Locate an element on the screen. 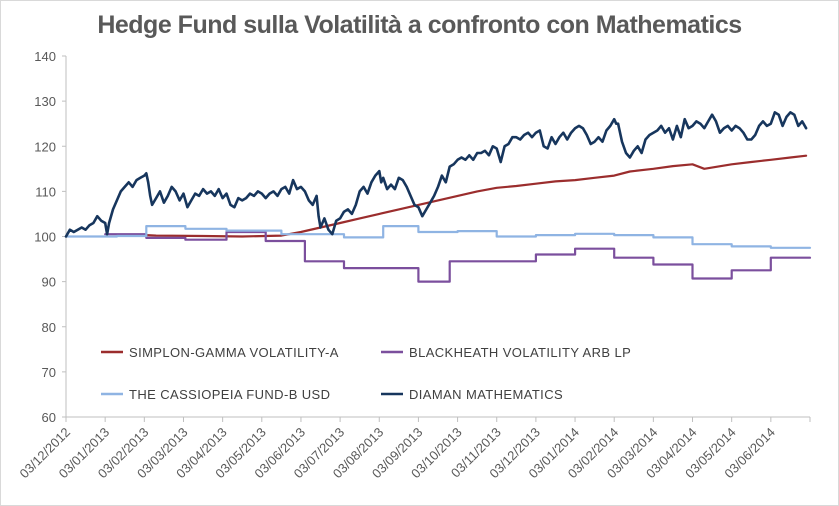 The height and width of the screenshot is (506, 839). y-tick-label: 110 is located at coordinates (45, 191).